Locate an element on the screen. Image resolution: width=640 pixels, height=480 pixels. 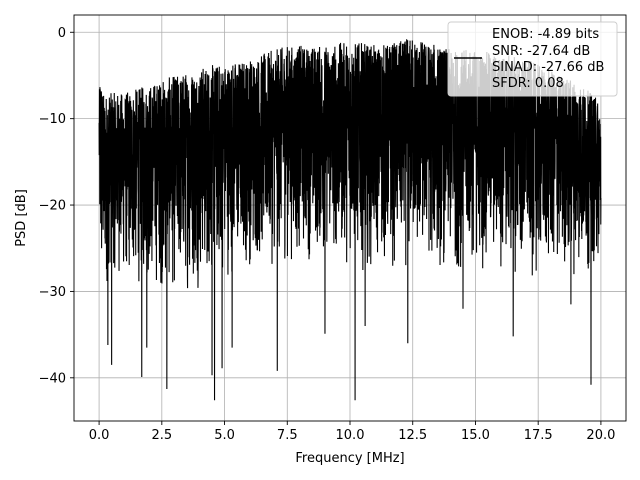
x-tick-label: 7.5 is located at coordinates (287, 435).